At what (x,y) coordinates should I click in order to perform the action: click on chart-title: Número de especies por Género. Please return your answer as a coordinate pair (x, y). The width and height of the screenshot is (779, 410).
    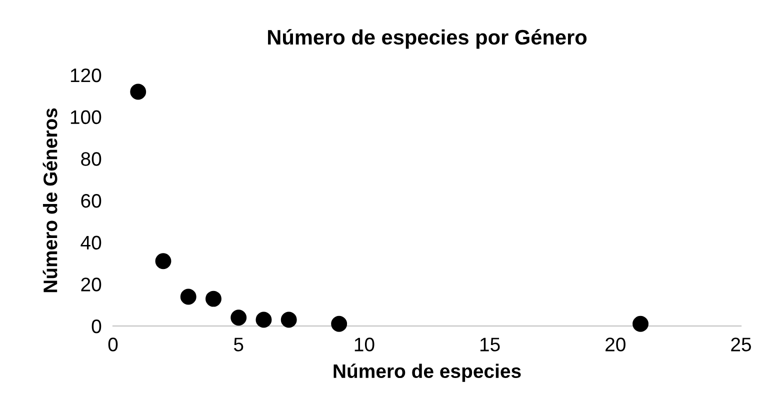
    Looking at the image, I should click on (427, 39).